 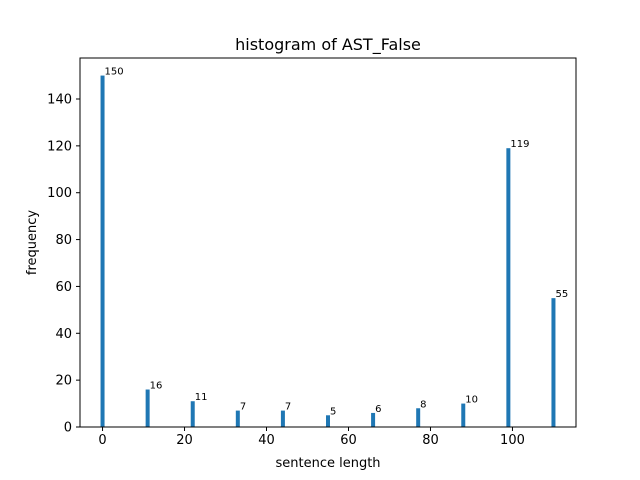 What do you see at coordinates (114, 72) in the screenshot?
I see `bar-data-label: 150` at bounding box center [114, 72].